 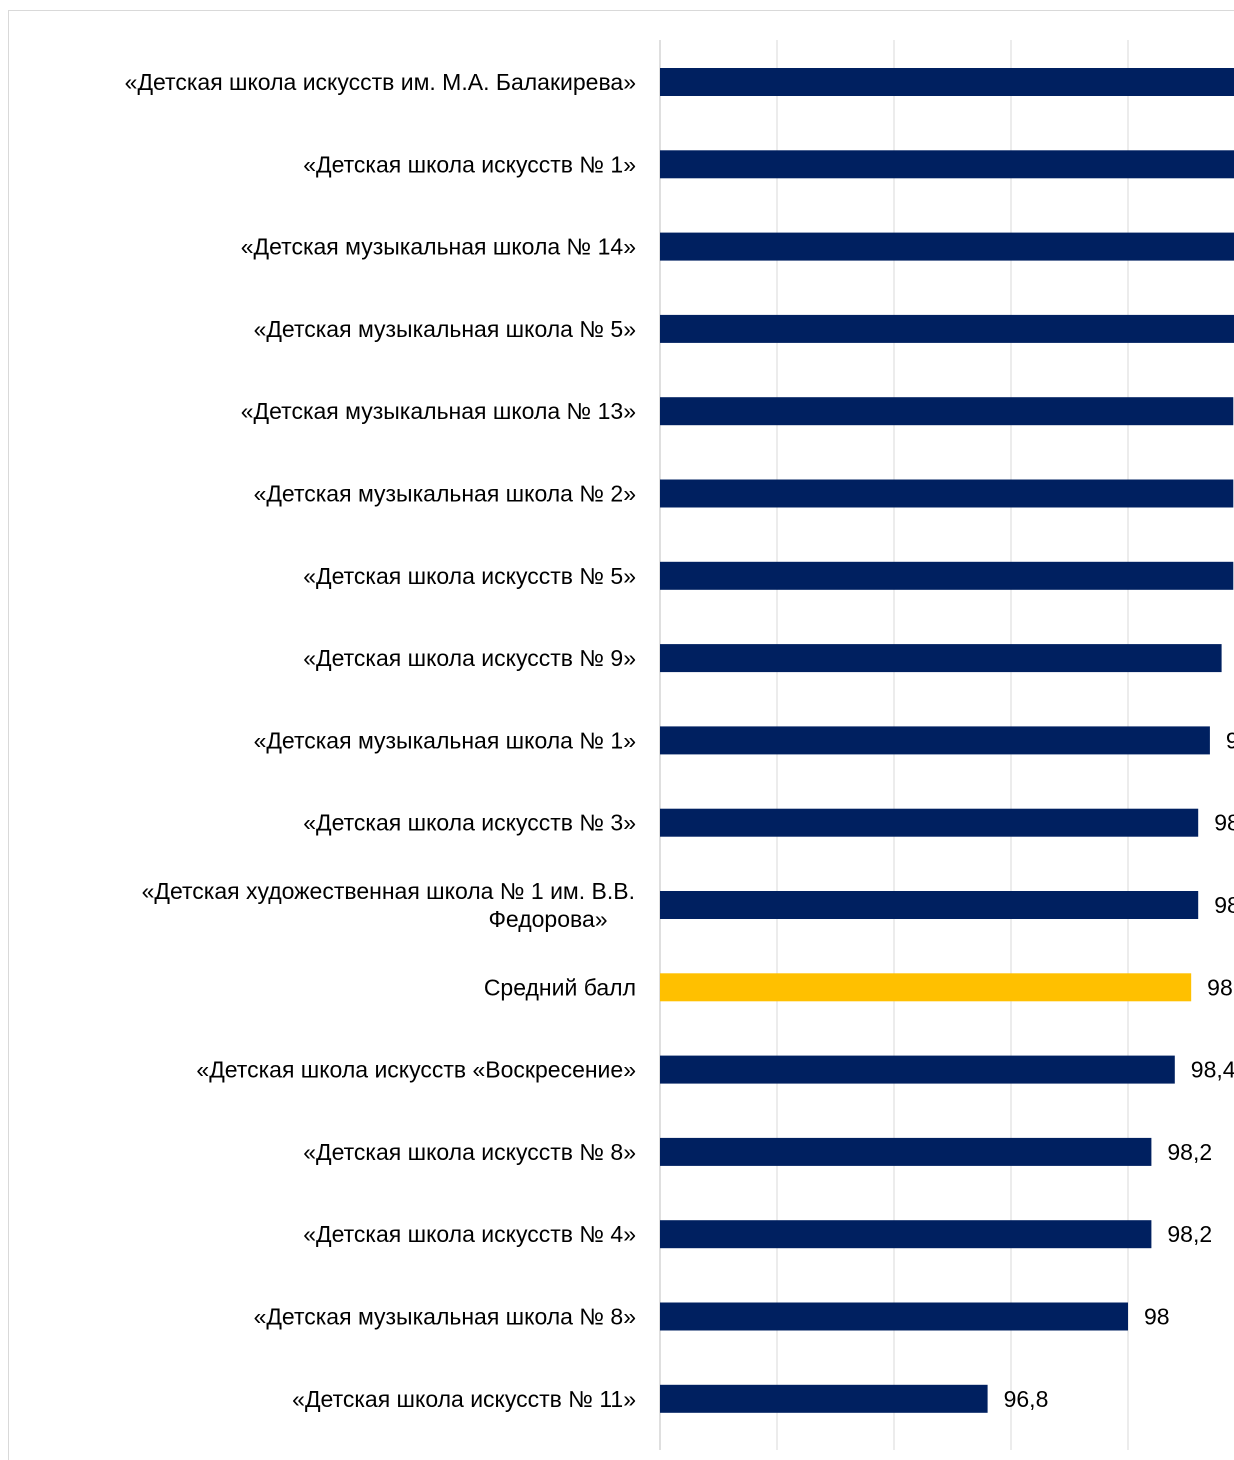 I want to click on category-label: «Детская музыкальная школа № 13», so click(x=438, y=411).